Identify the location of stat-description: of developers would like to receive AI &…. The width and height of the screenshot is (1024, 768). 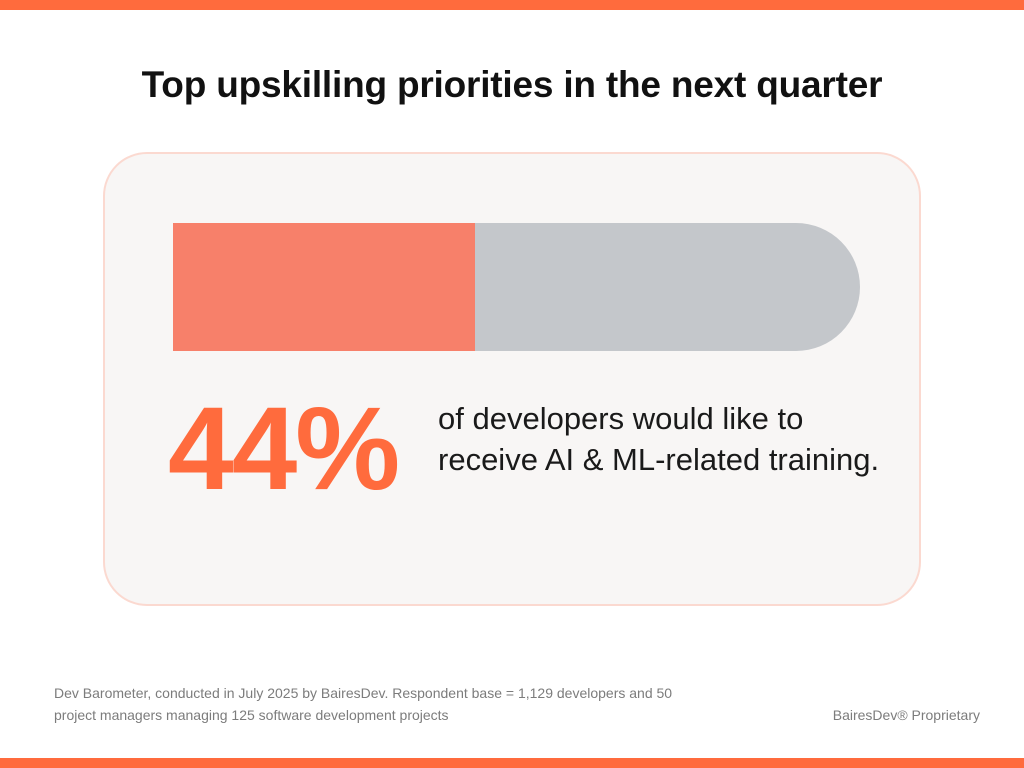
(659, 439).